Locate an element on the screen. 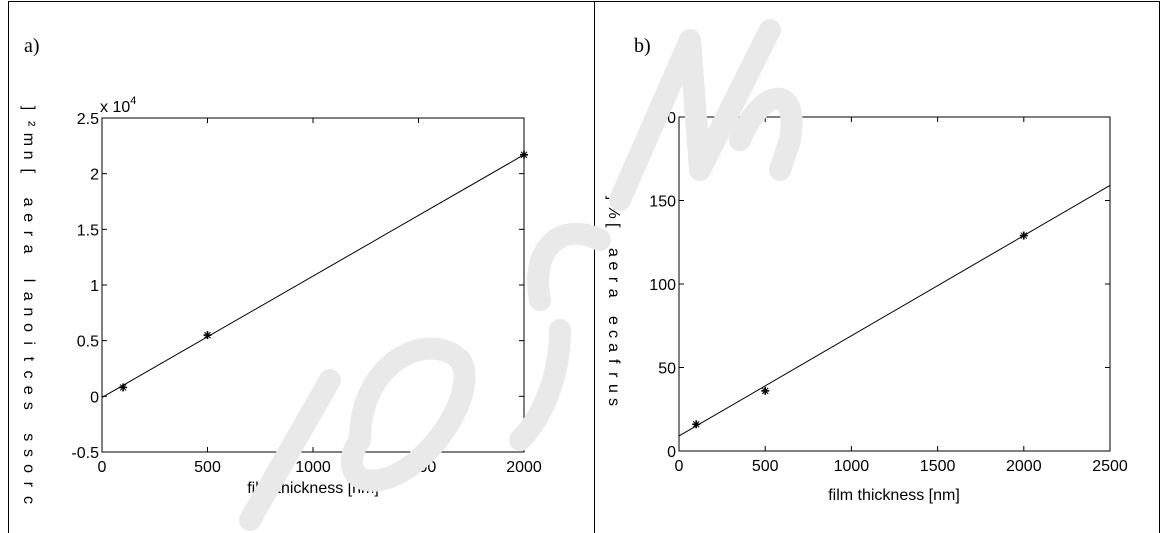 This screenshot has height=533, width=1168. panel-label: b) is located at coordinates (642, 46).